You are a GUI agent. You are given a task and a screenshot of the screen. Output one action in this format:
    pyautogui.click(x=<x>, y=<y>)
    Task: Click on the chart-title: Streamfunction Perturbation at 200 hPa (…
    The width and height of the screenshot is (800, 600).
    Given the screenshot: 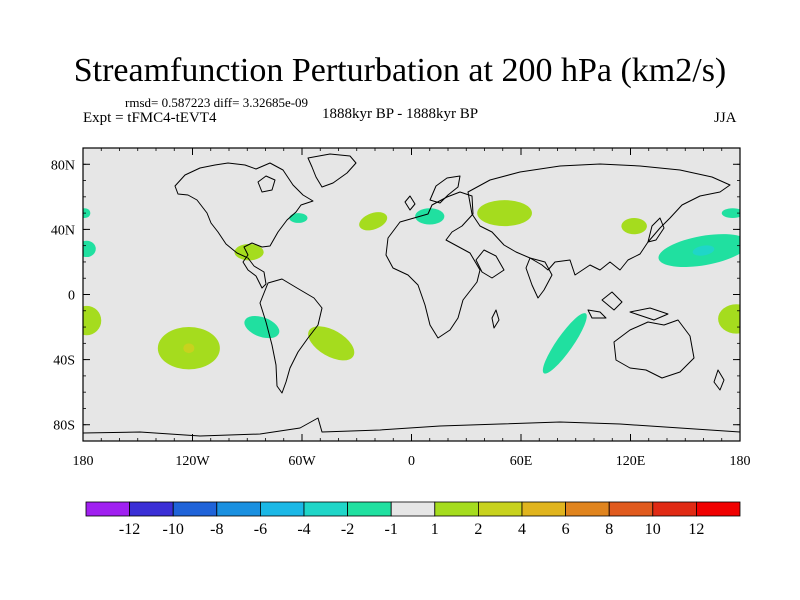 What is the action you would take?
    pyautogui.click(x=400, y=70)
    